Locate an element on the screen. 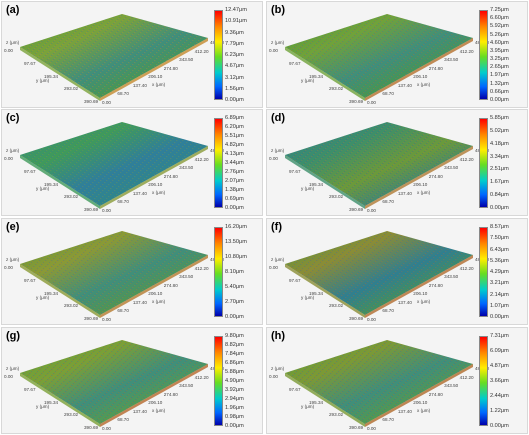 This screenshot has width=529, height=435. colorbar-tick-label: 3.25μm is located at coordinates (499, 59).